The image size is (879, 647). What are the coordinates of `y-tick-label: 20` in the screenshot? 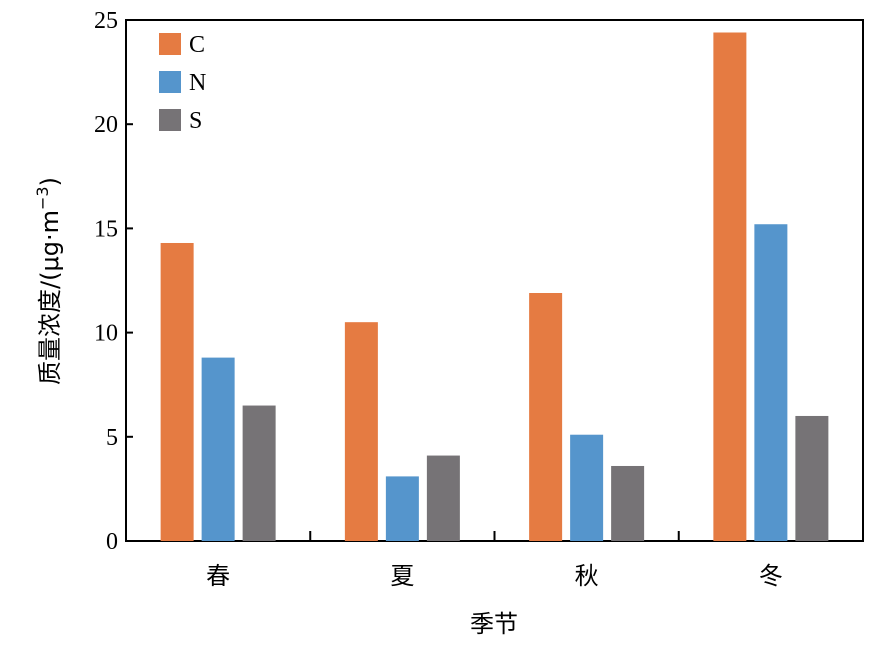 It's located at (106, 125).